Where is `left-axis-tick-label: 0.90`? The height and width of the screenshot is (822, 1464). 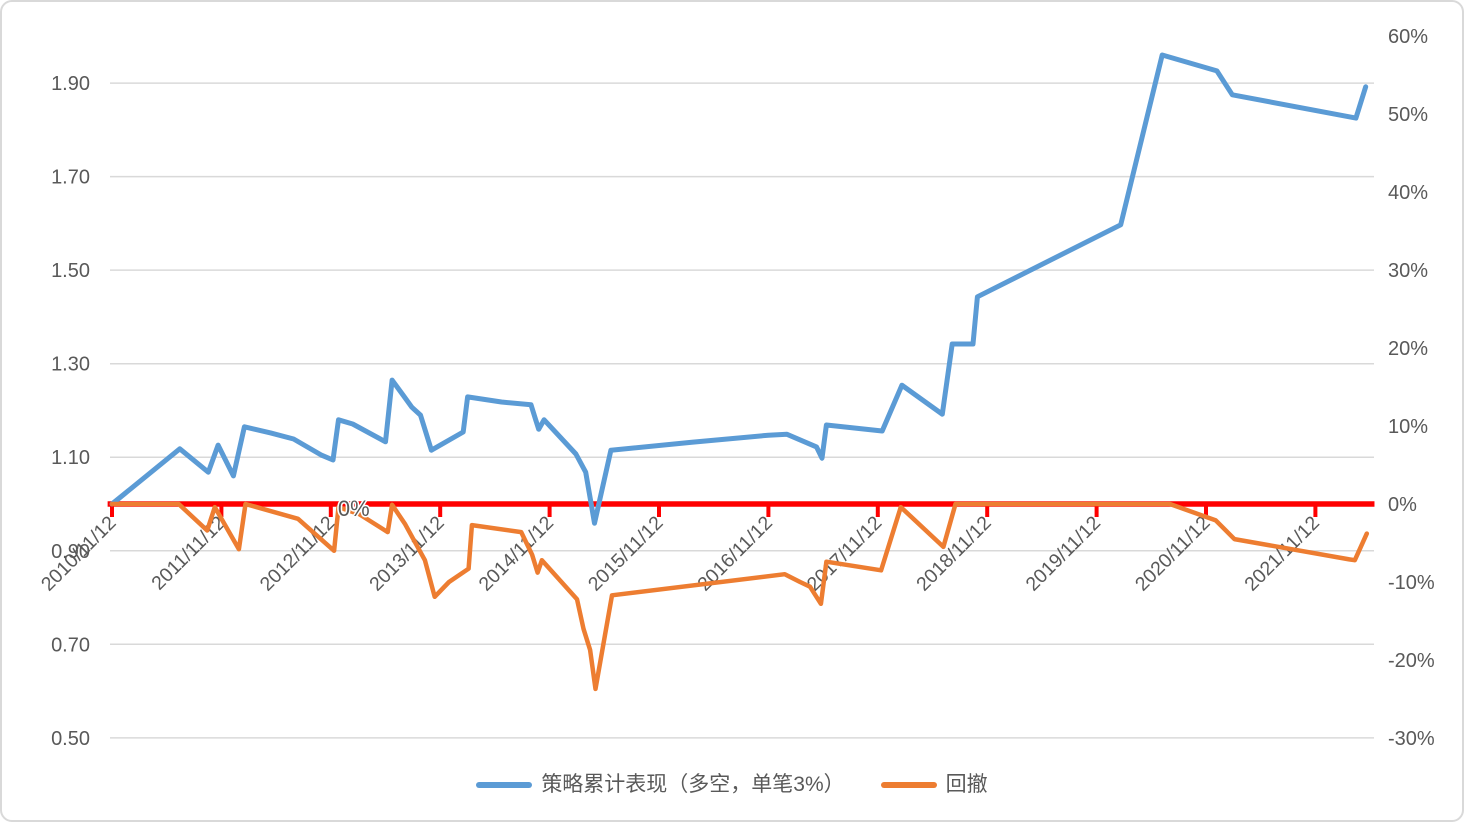 left-axis-tick-label: 0.90 is located at coordinates (70, 552).